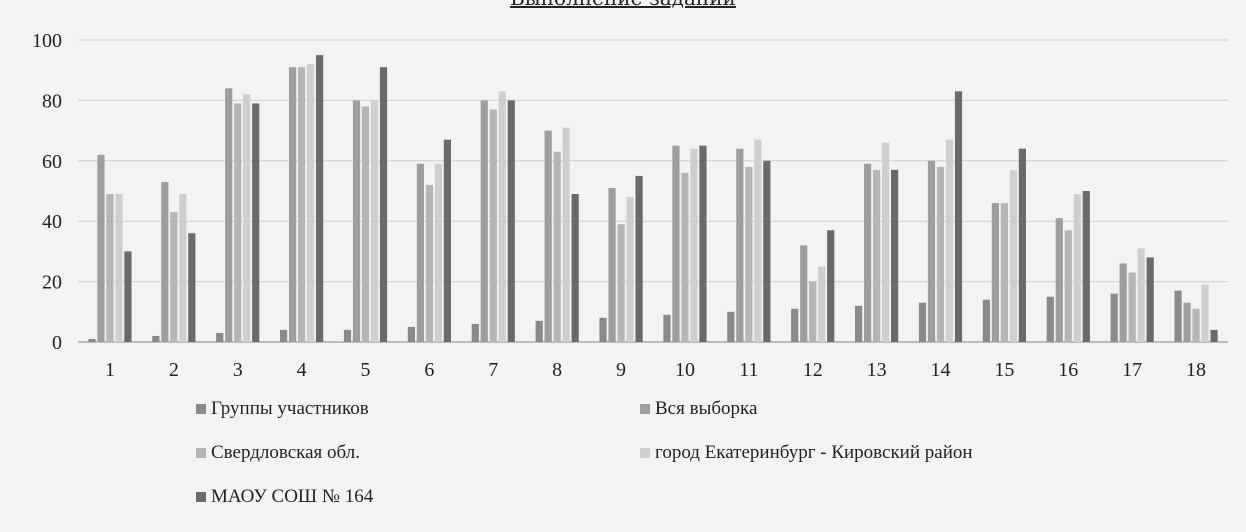 The image size is (1246, 532). I want to click on x-tick-label: 13, so click(877, 370).